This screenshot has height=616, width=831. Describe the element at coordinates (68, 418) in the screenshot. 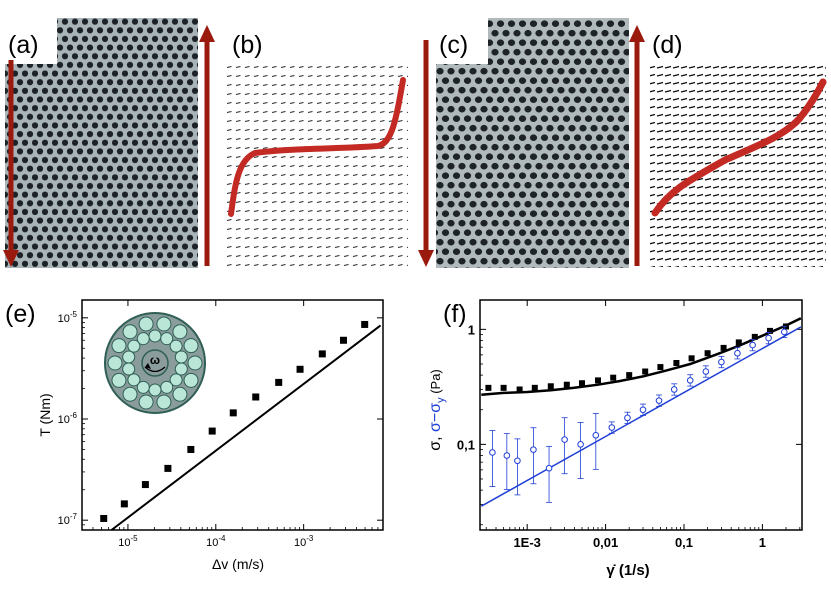

I see `y-tick-label: 10⁻⁶` at that location.